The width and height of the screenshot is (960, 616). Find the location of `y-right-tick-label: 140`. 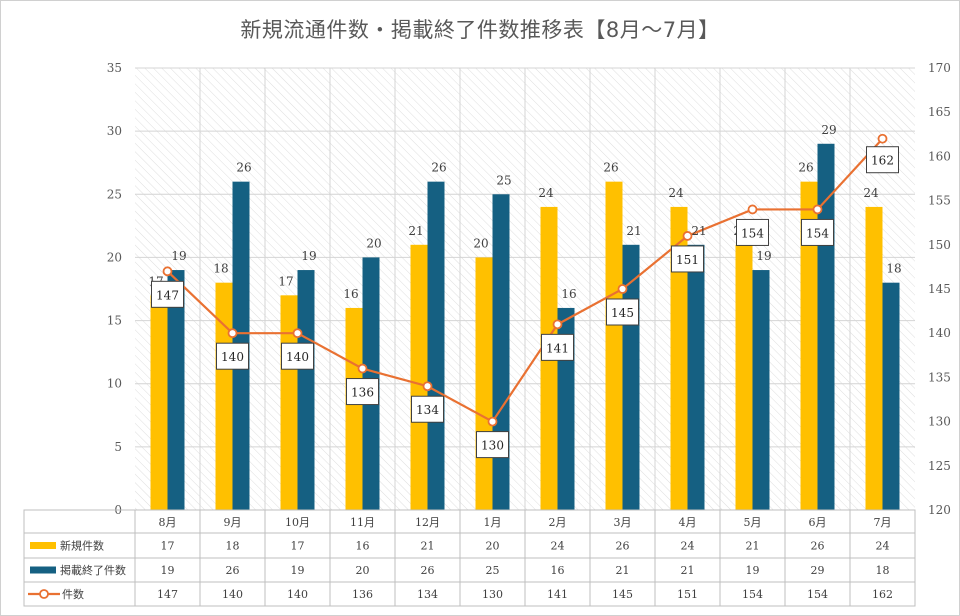

y-right-tick-label: 140 is located at coordinates (939, 333).